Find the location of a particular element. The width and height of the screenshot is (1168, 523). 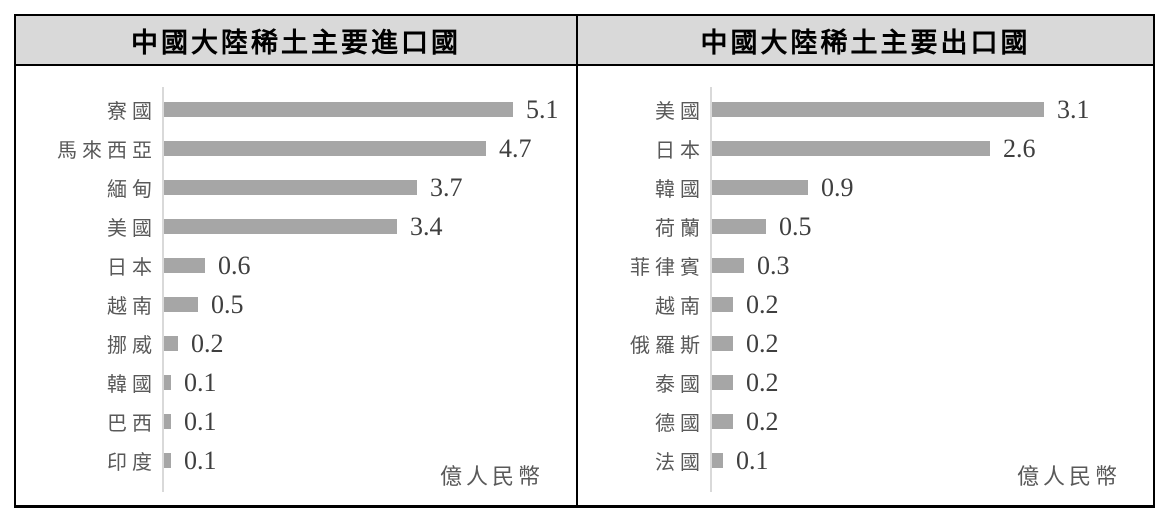

export-chart-title: 中國大陸稀土主要出口國 is located at coordinates (865, 42).